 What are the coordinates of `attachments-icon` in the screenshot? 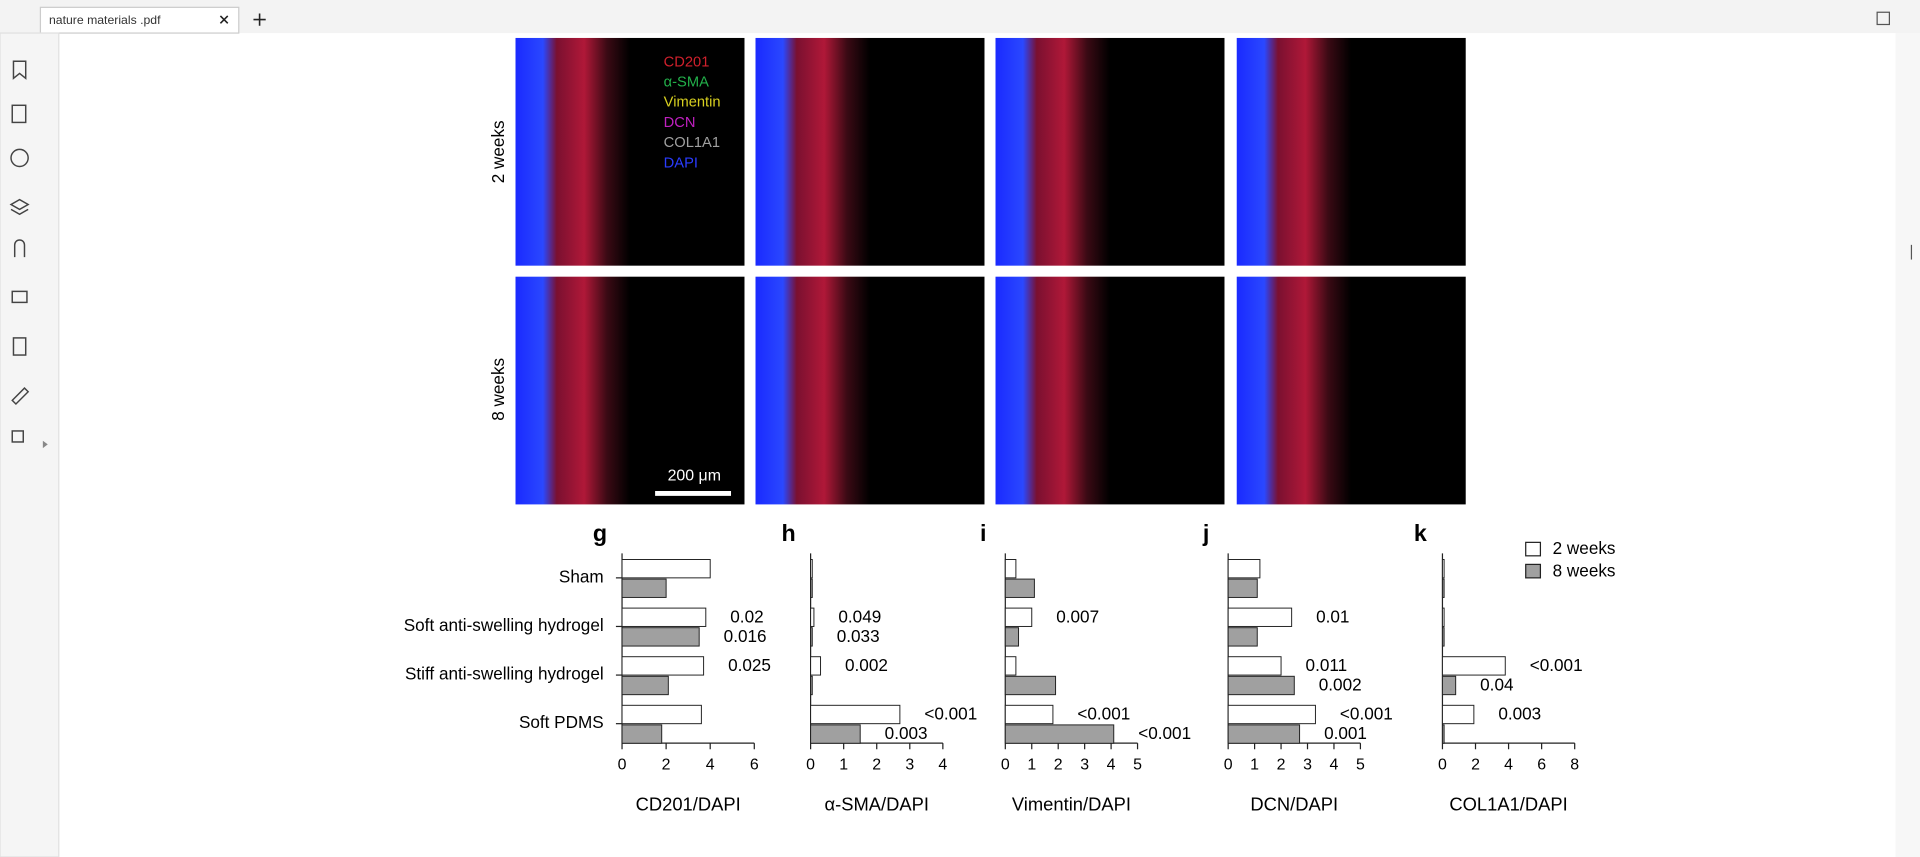 It's located at (19, 248).